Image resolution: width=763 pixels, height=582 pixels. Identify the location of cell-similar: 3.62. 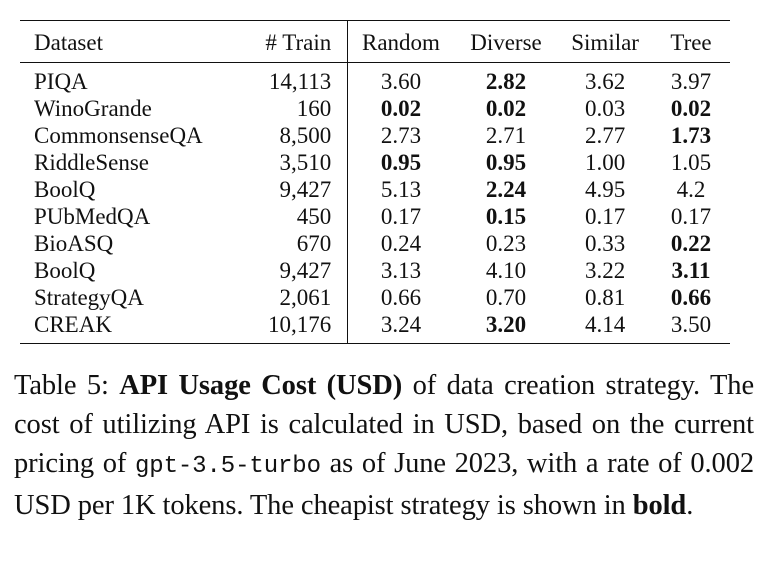
(605, 81).